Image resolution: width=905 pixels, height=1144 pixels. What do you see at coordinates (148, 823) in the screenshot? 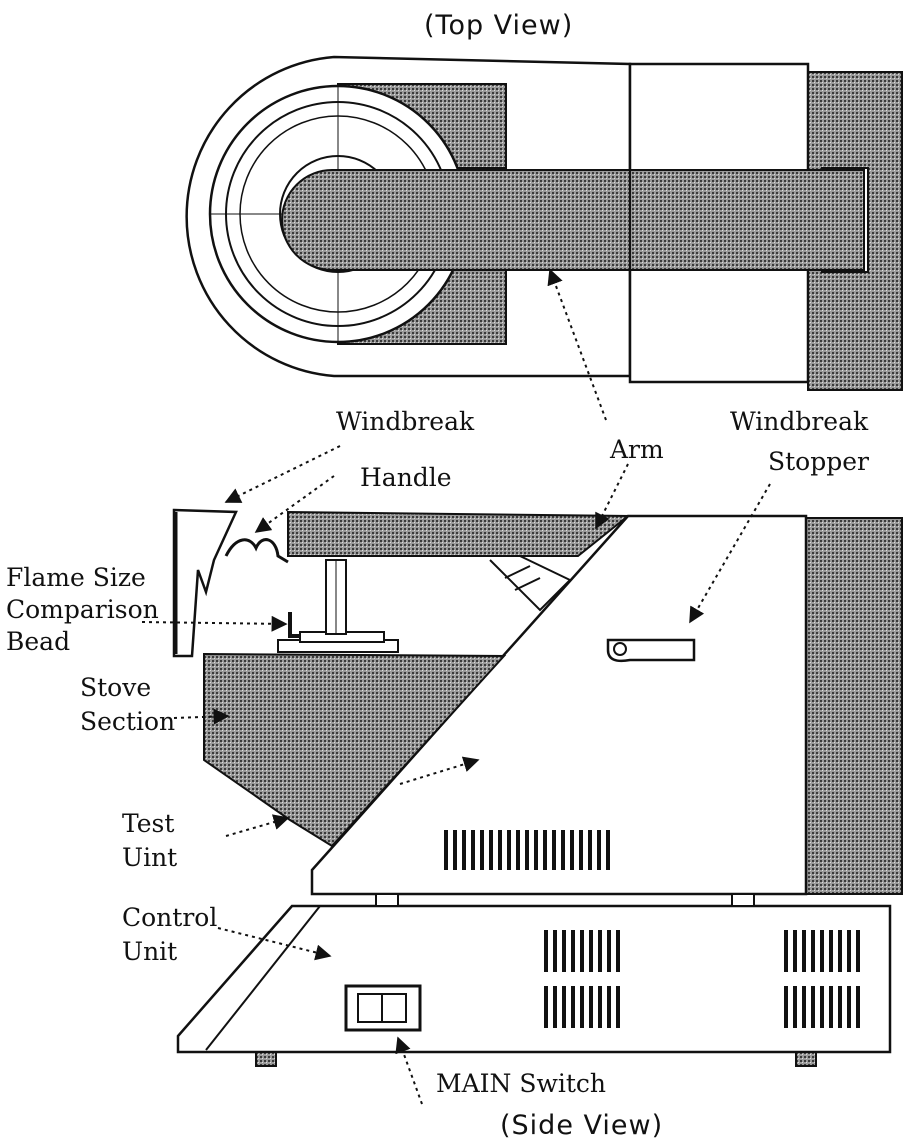
I see `label-test-line1: Test` at bounding box center [148, 823].